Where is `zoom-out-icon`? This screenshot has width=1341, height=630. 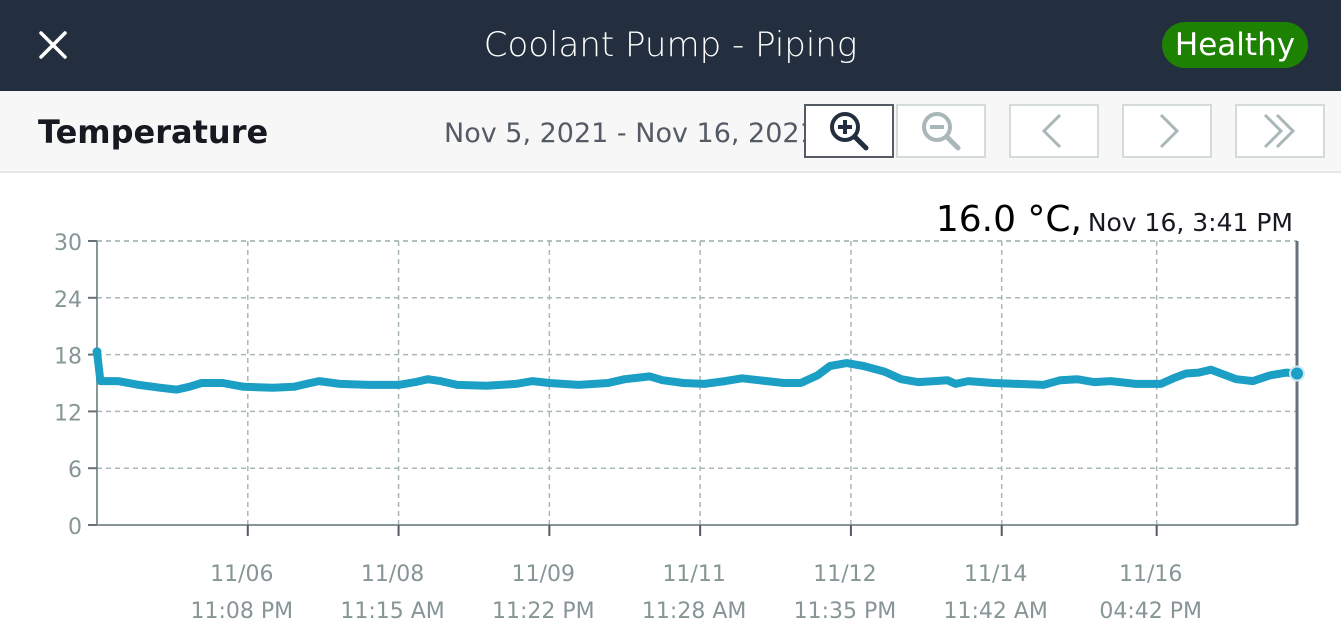 zoom-out-icon is located at coordinates (941, 131).